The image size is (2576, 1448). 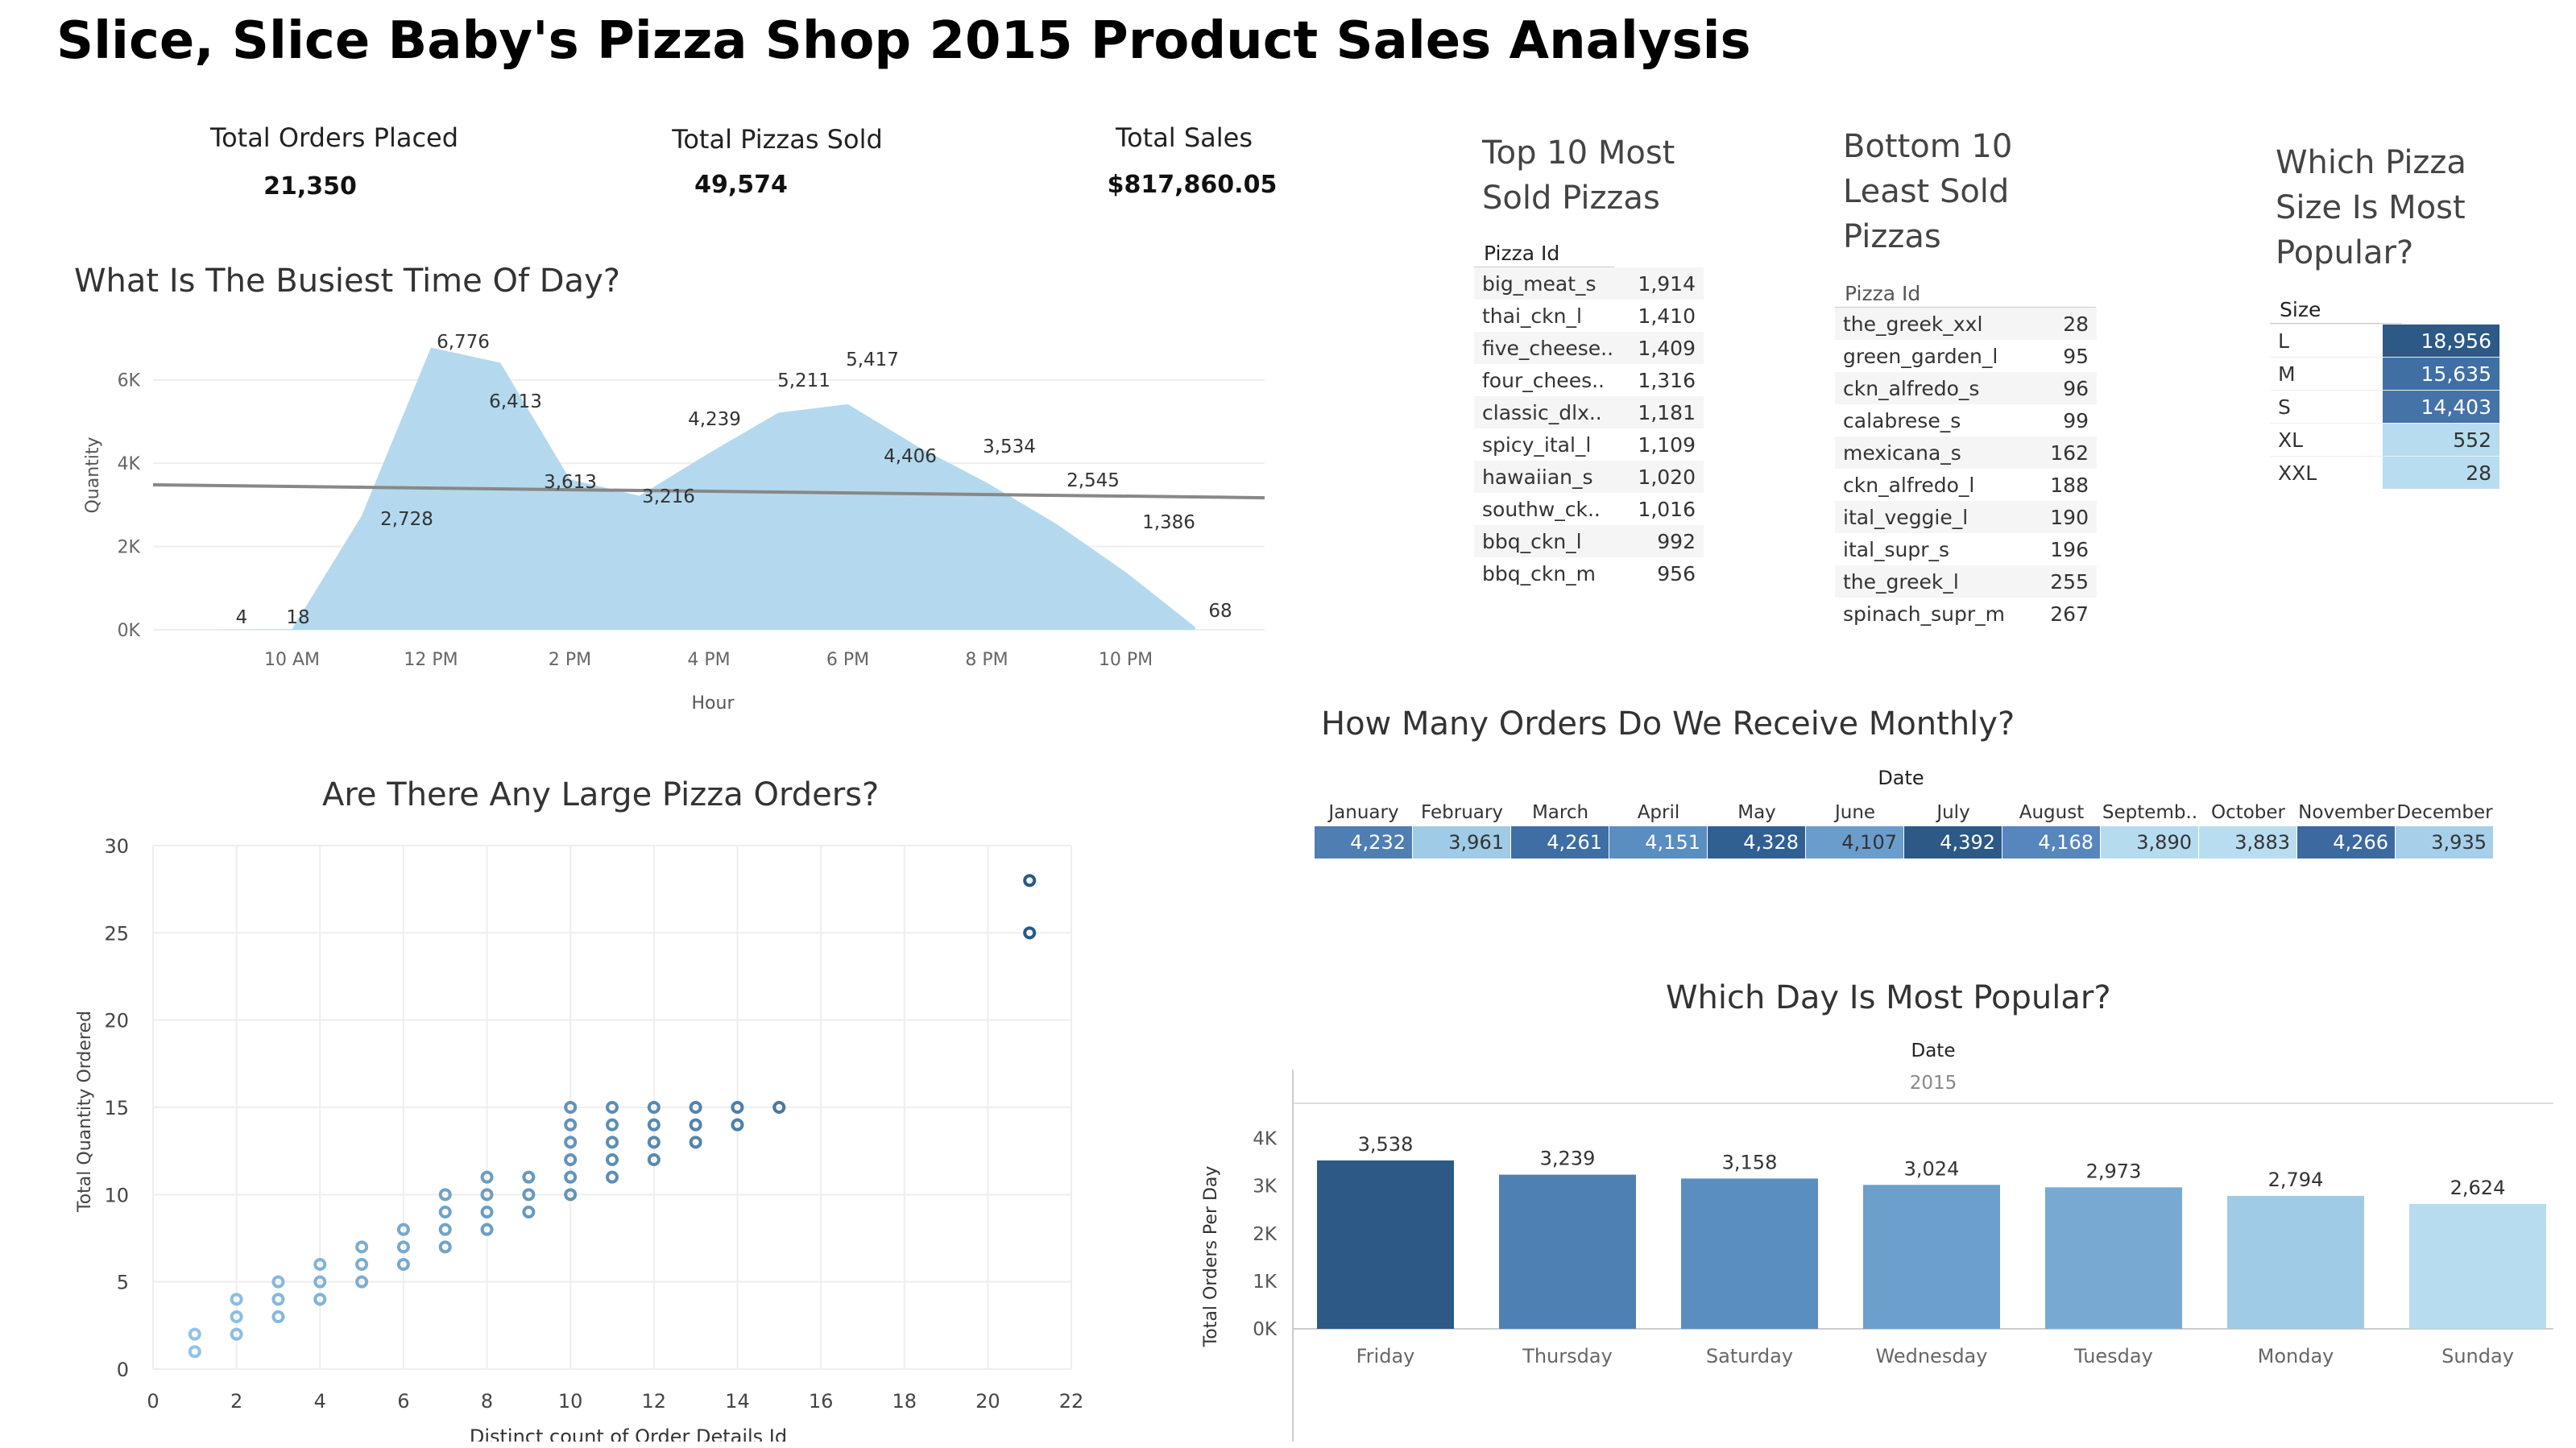 What do you see at coordinates (1168, 522) in the screenshot?
I see `hourly-value-label: 1,386` at bounding box center [1168, 522].